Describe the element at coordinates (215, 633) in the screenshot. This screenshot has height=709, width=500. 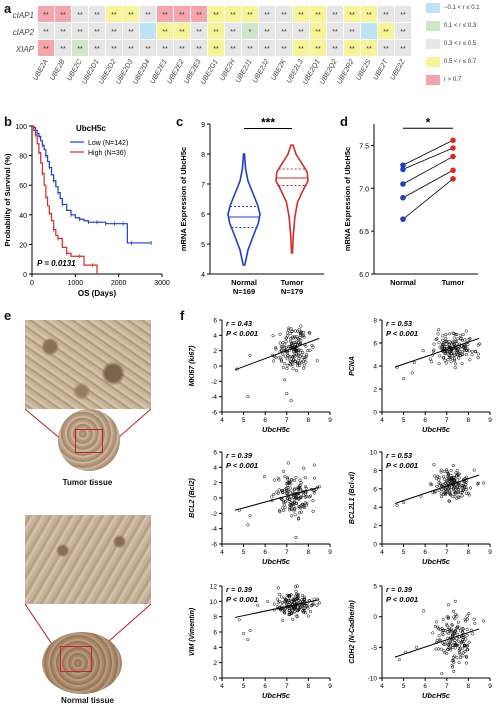
I see `y-tick-label: 6` at that location.